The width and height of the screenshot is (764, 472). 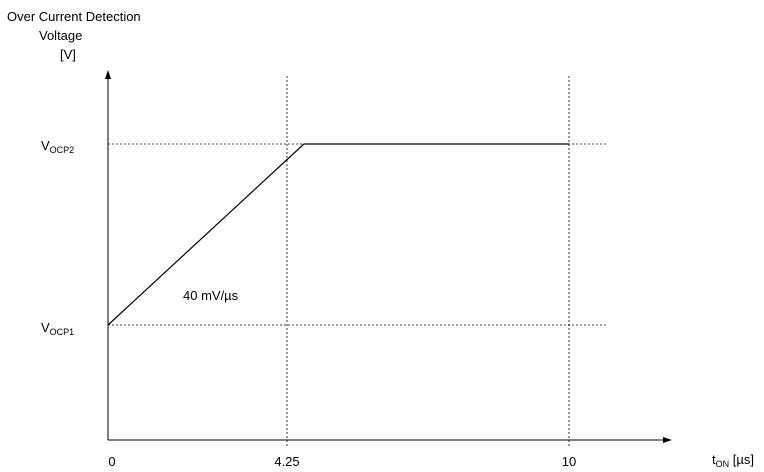 What do you see at coordinates (667, 440) in the screenshot?
I see `x-axis-arrow` at bounding box center [667, 440].